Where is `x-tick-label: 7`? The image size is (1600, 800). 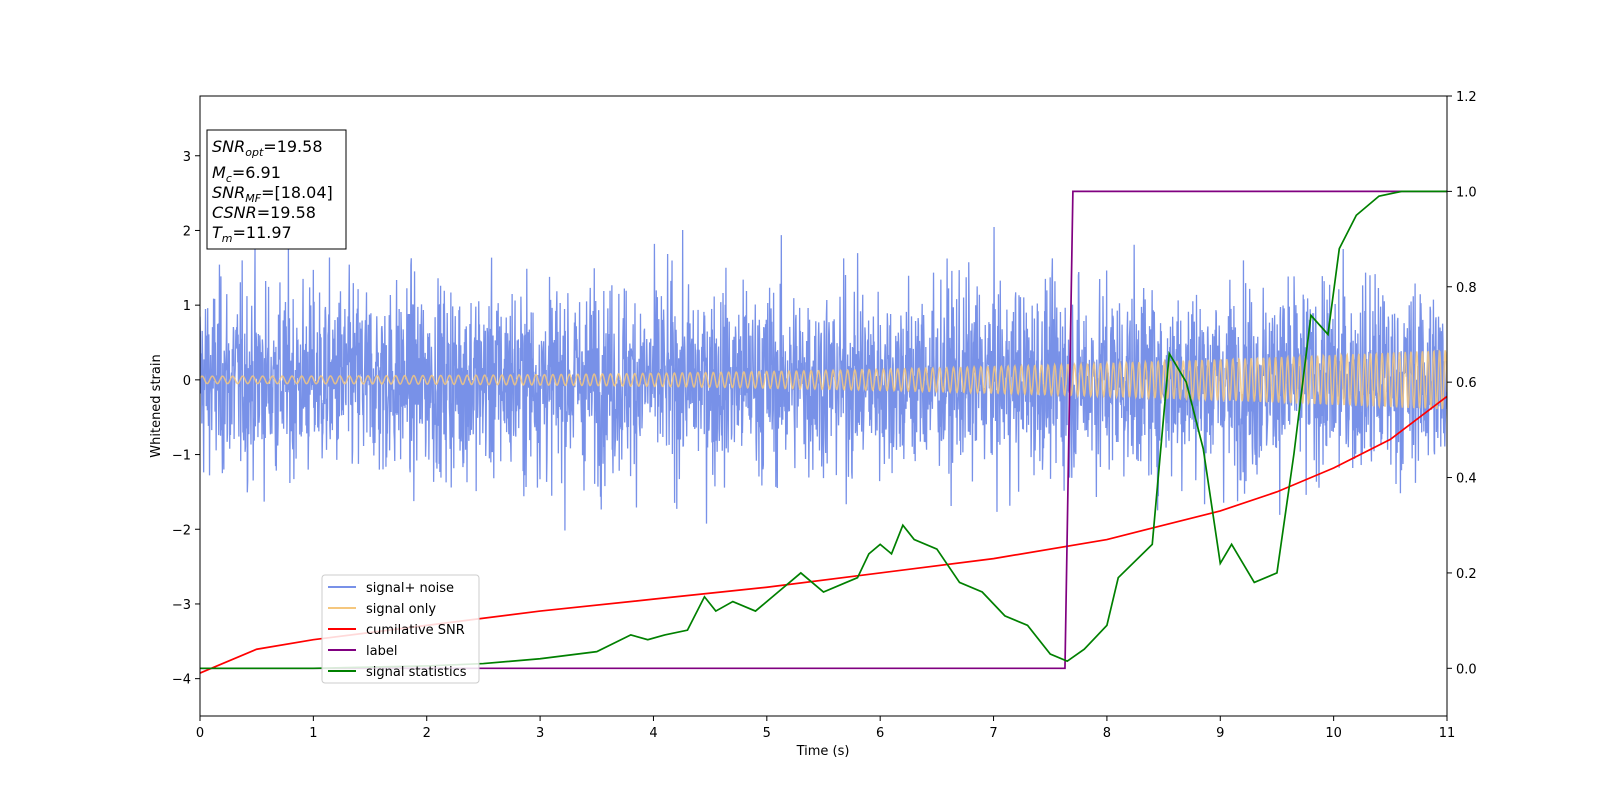
x-tick-label: 7 is located at coordinates (993, 733).